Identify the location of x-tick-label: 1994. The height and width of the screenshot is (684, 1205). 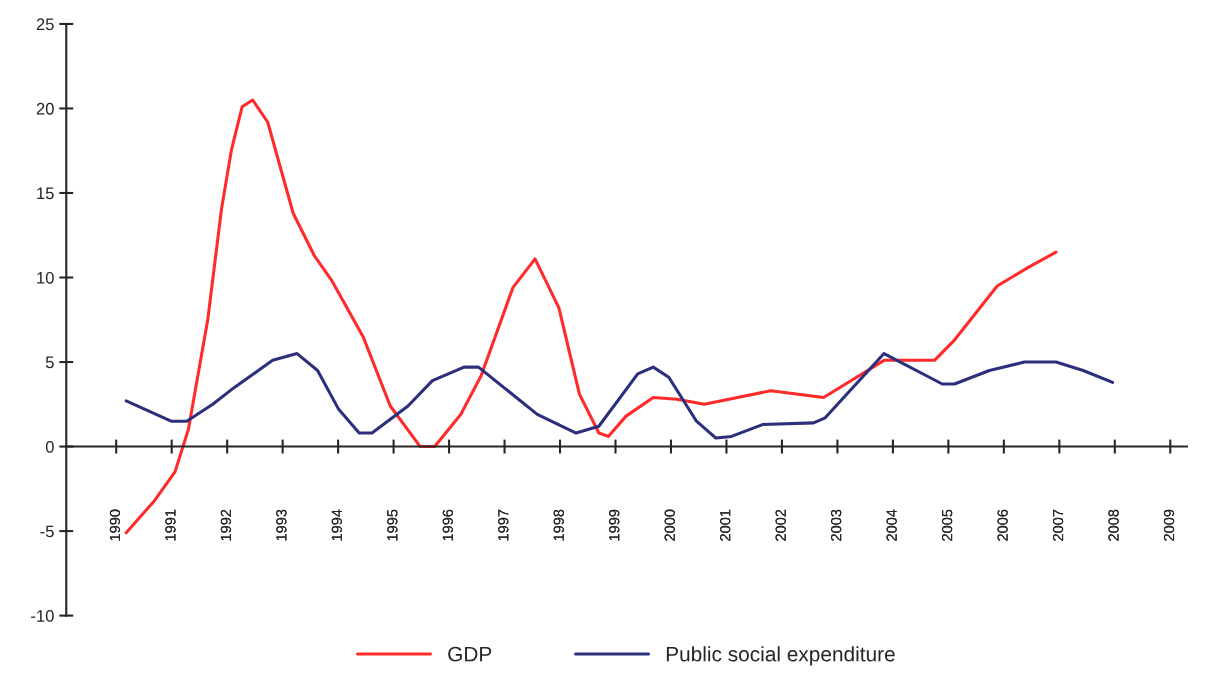
(337, 525).